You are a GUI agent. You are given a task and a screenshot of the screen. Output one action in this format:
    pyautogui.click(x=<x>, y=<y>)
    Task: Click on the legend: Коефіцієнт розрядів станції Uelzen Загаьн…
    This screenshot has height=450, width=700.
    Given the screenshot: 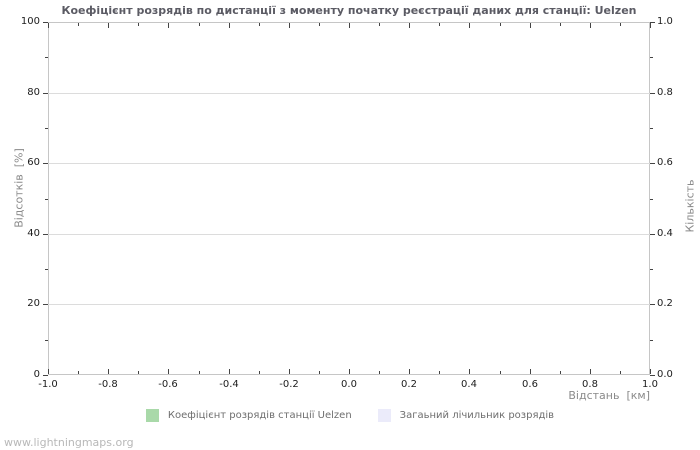 What is the action you would take?
    pyautogui.click(x=350, y=415)
    